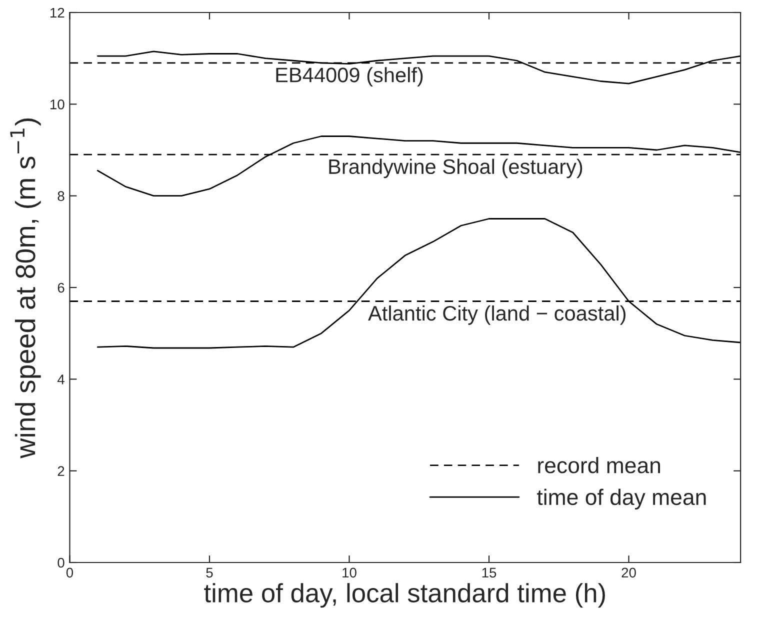 This screenshot has height=625, width=758. What do you see at coordinates (61, 287) in the screenshot?
I see `y-tick-label: 6` at bounding box center [61, 287].